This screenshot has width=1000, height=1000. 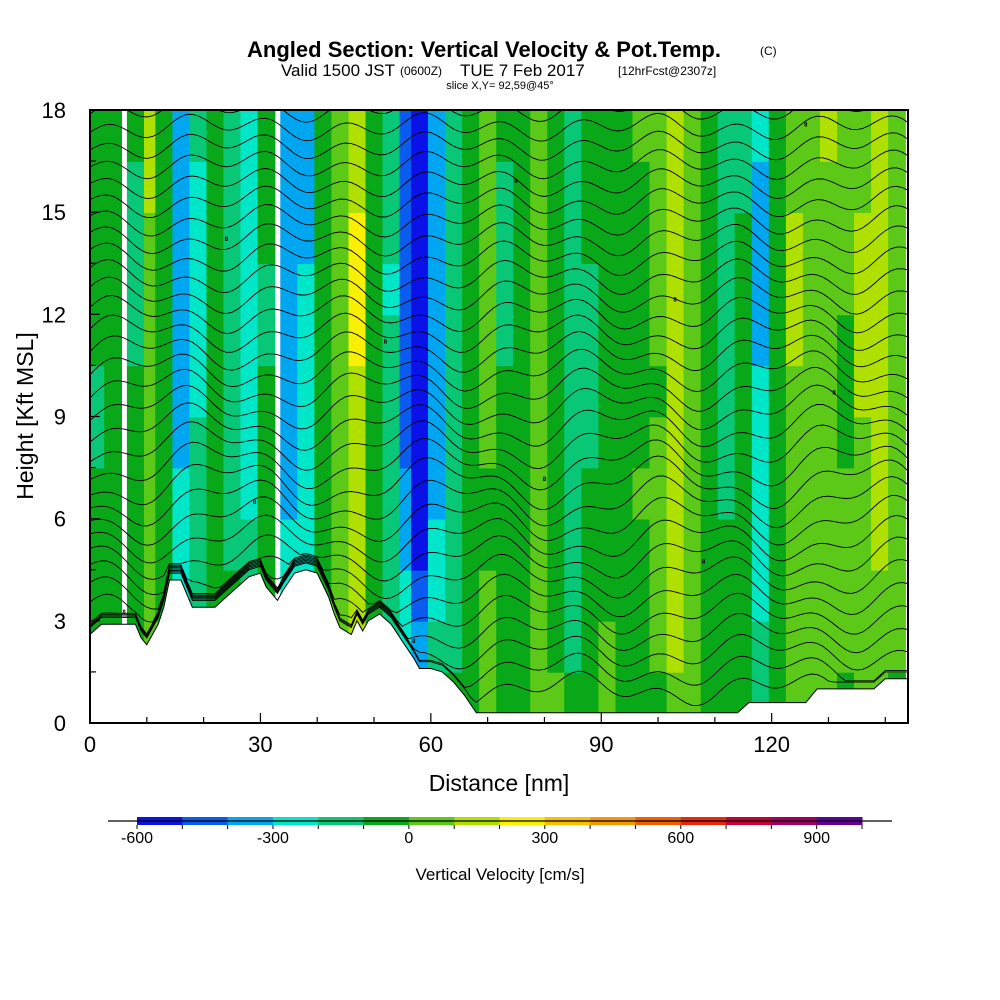 What do you see at coordinates (431, 744) in the screenshot?
I see `x-tick-label: 60` at bounding box center [431, 744].